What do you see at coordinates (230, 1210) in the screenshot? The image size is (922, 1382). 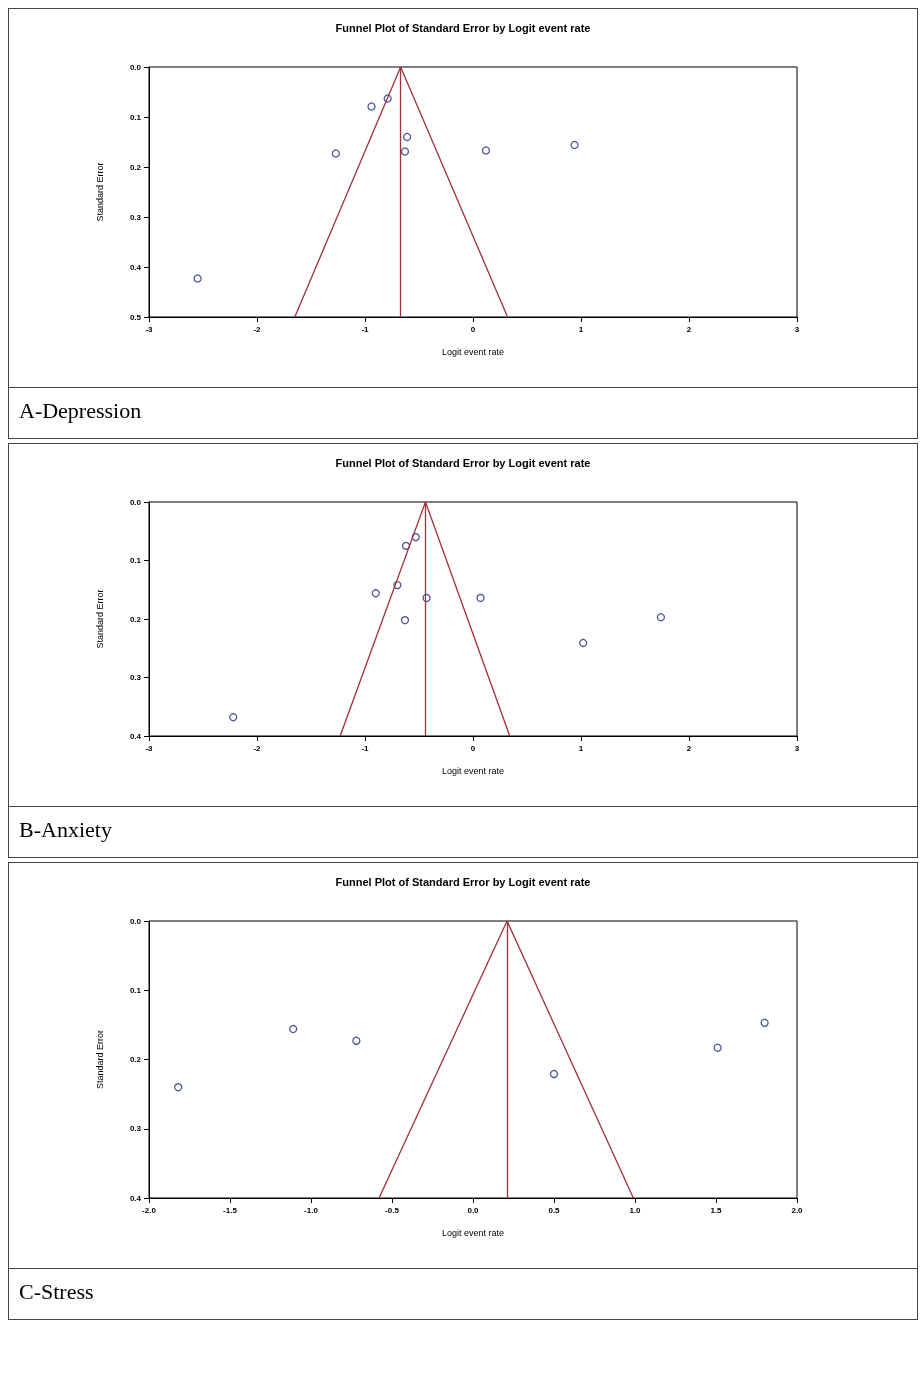 I see `x-tick-label: -1.5` at bounding box center [230, 1210].